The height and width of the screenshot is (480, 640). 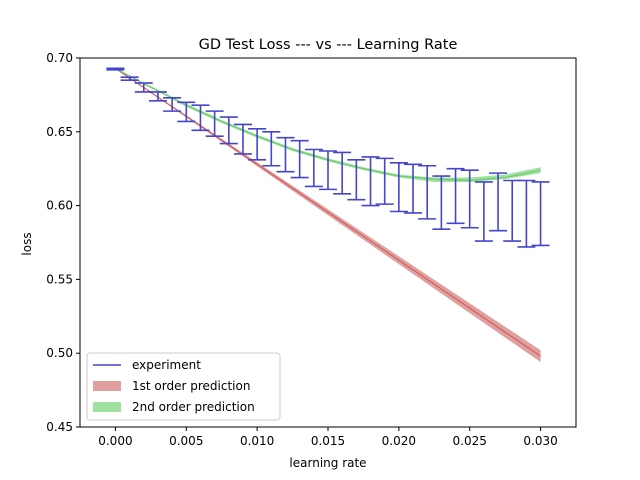 What do you see at coordinates (59, 279) in the screenshot?
I see `y-tick-label: 0.55` at bounding box center [59, 279].